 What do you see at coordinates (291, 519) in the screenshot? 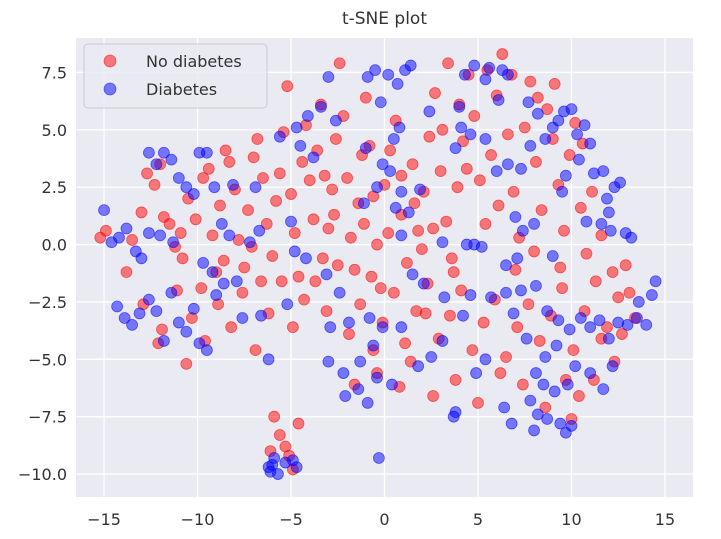
I see `x-tick-label: −5` at bounding box center [291, 519].